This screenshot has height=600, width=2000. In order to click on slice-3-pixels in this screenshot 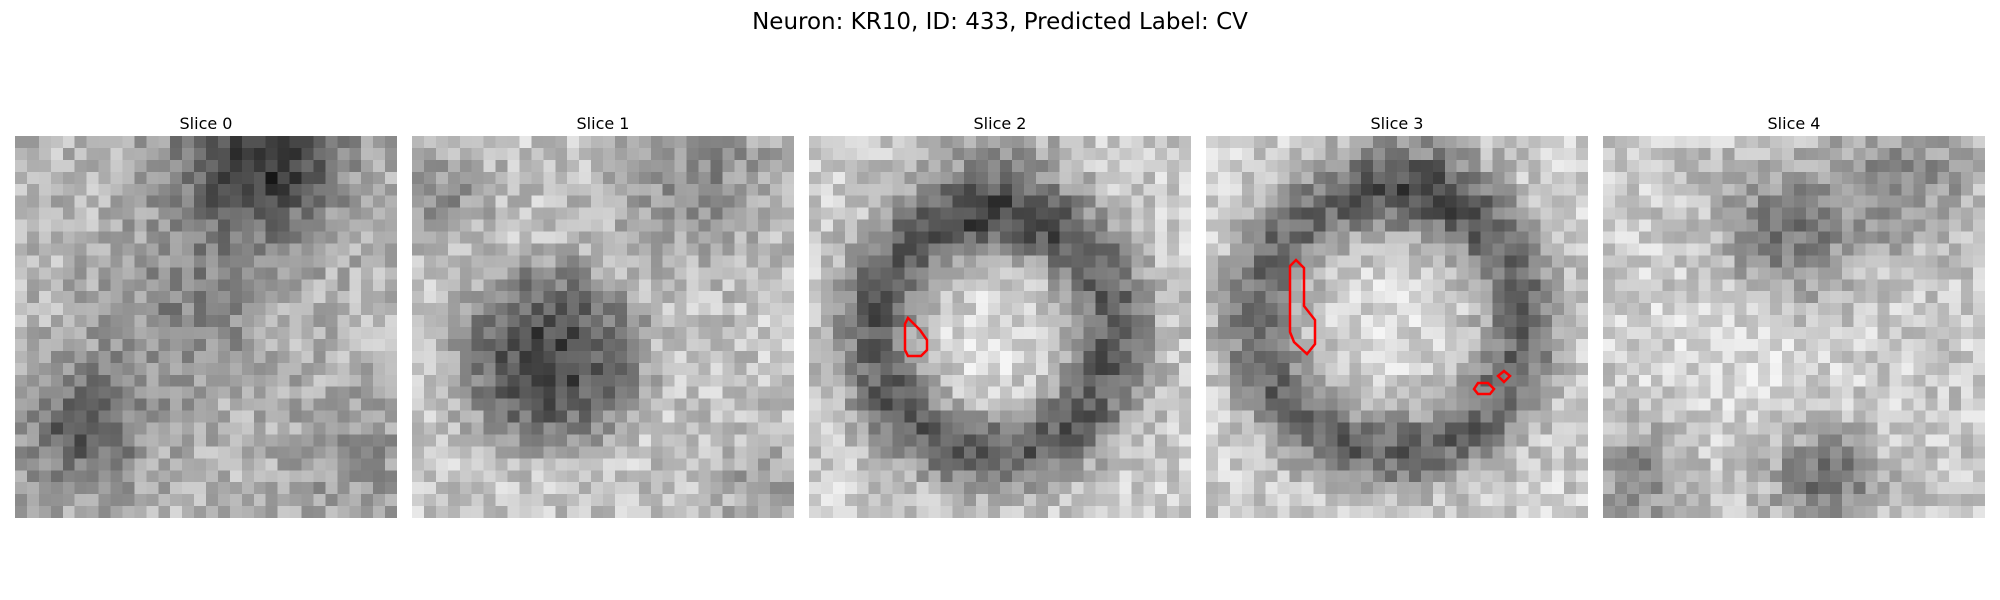, I will do `click(1397, 327)`.